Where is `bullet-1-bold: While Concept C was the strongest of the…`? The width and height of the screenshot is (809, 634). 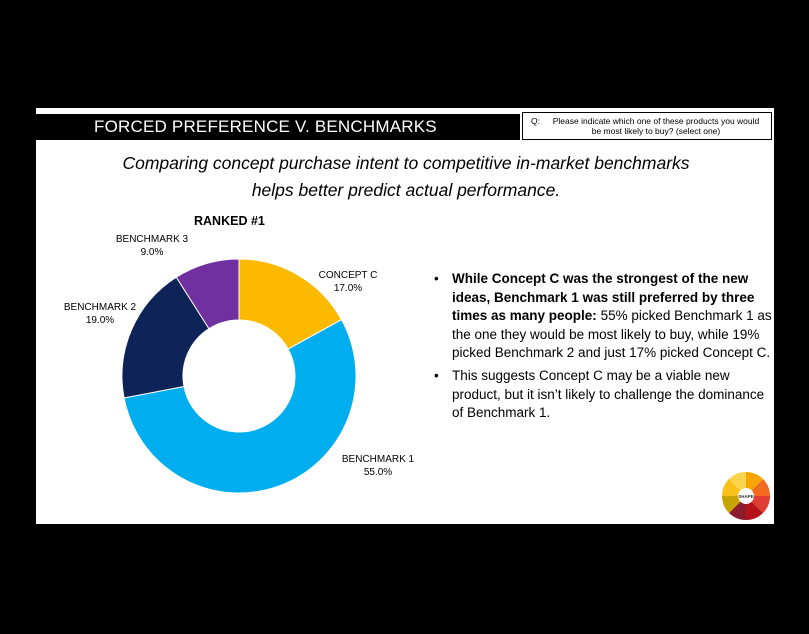 bullet-1-bold: While Concept C was the strongest of the… is located at coordinates (603, 297).